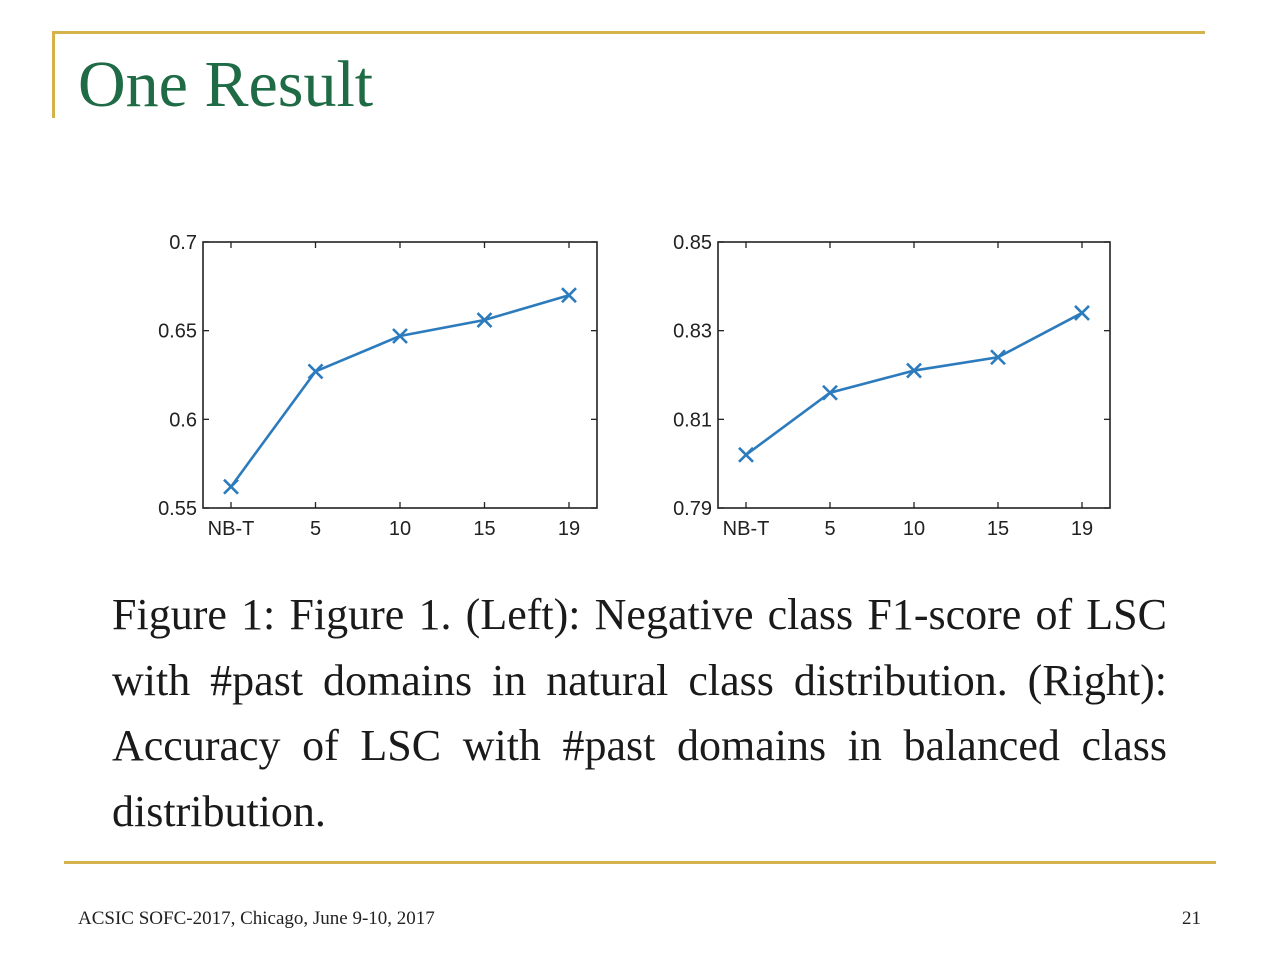  Describe the element at coordinates (998, 529) in the screenshot. I see `chart-right-xtick-label: 15` at that location.